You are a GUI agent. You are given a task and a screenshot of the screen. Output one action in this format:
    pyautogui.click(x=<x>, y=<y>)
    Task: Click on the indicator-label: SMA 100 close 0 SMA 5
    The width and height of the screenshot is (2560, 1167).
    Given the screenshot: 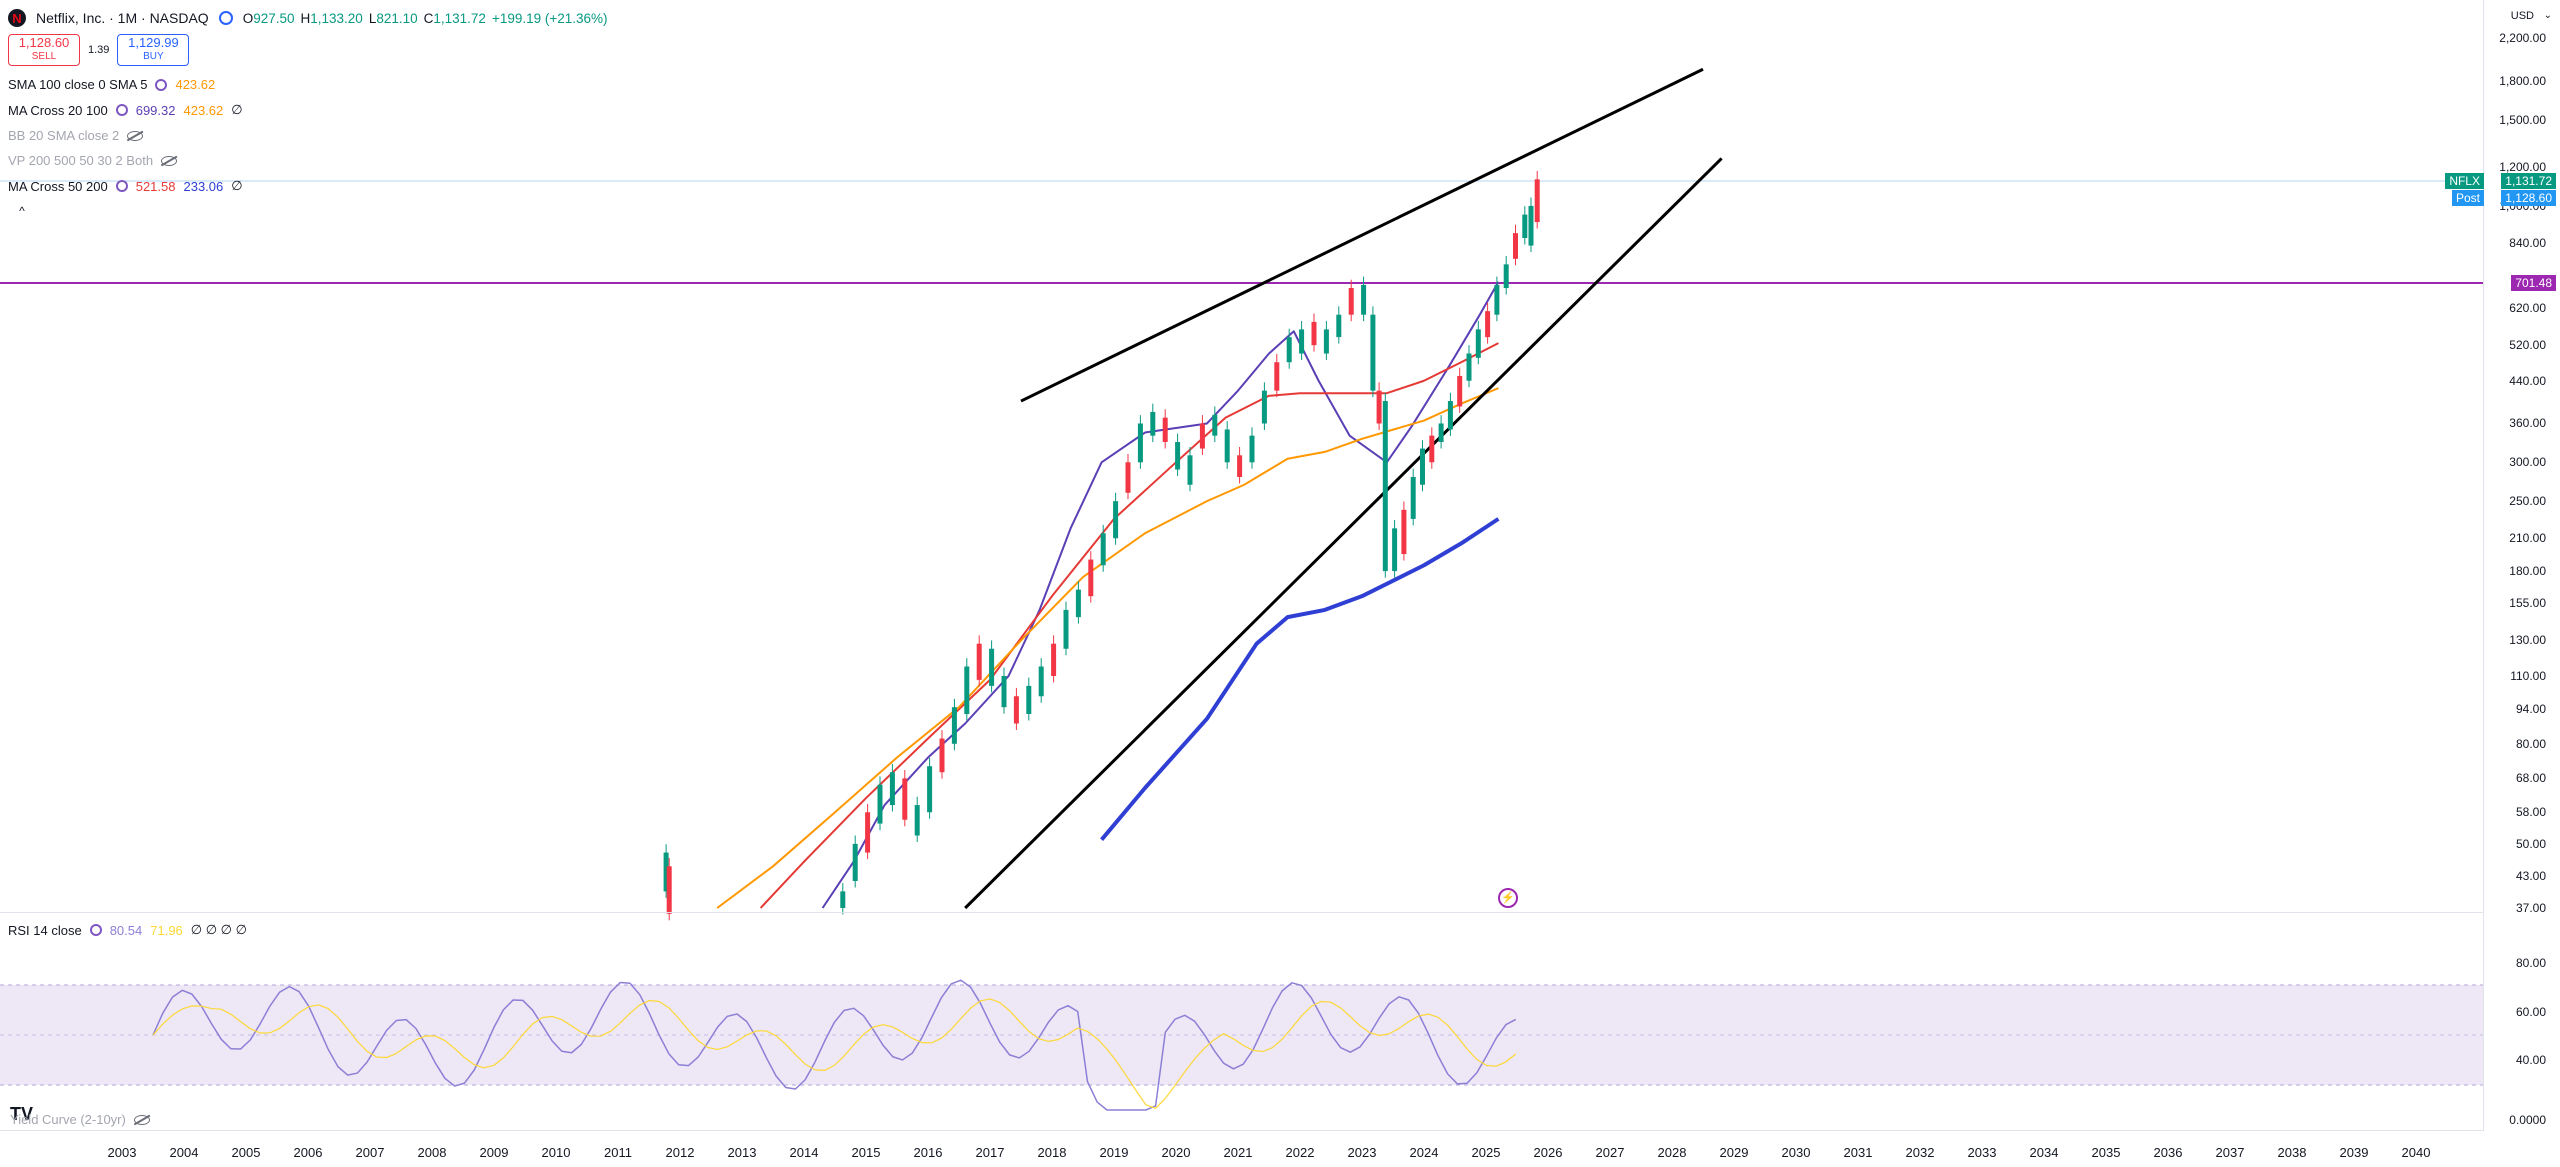 What is the action you would take?
    pyautogui.click(x=78, y=84)
    